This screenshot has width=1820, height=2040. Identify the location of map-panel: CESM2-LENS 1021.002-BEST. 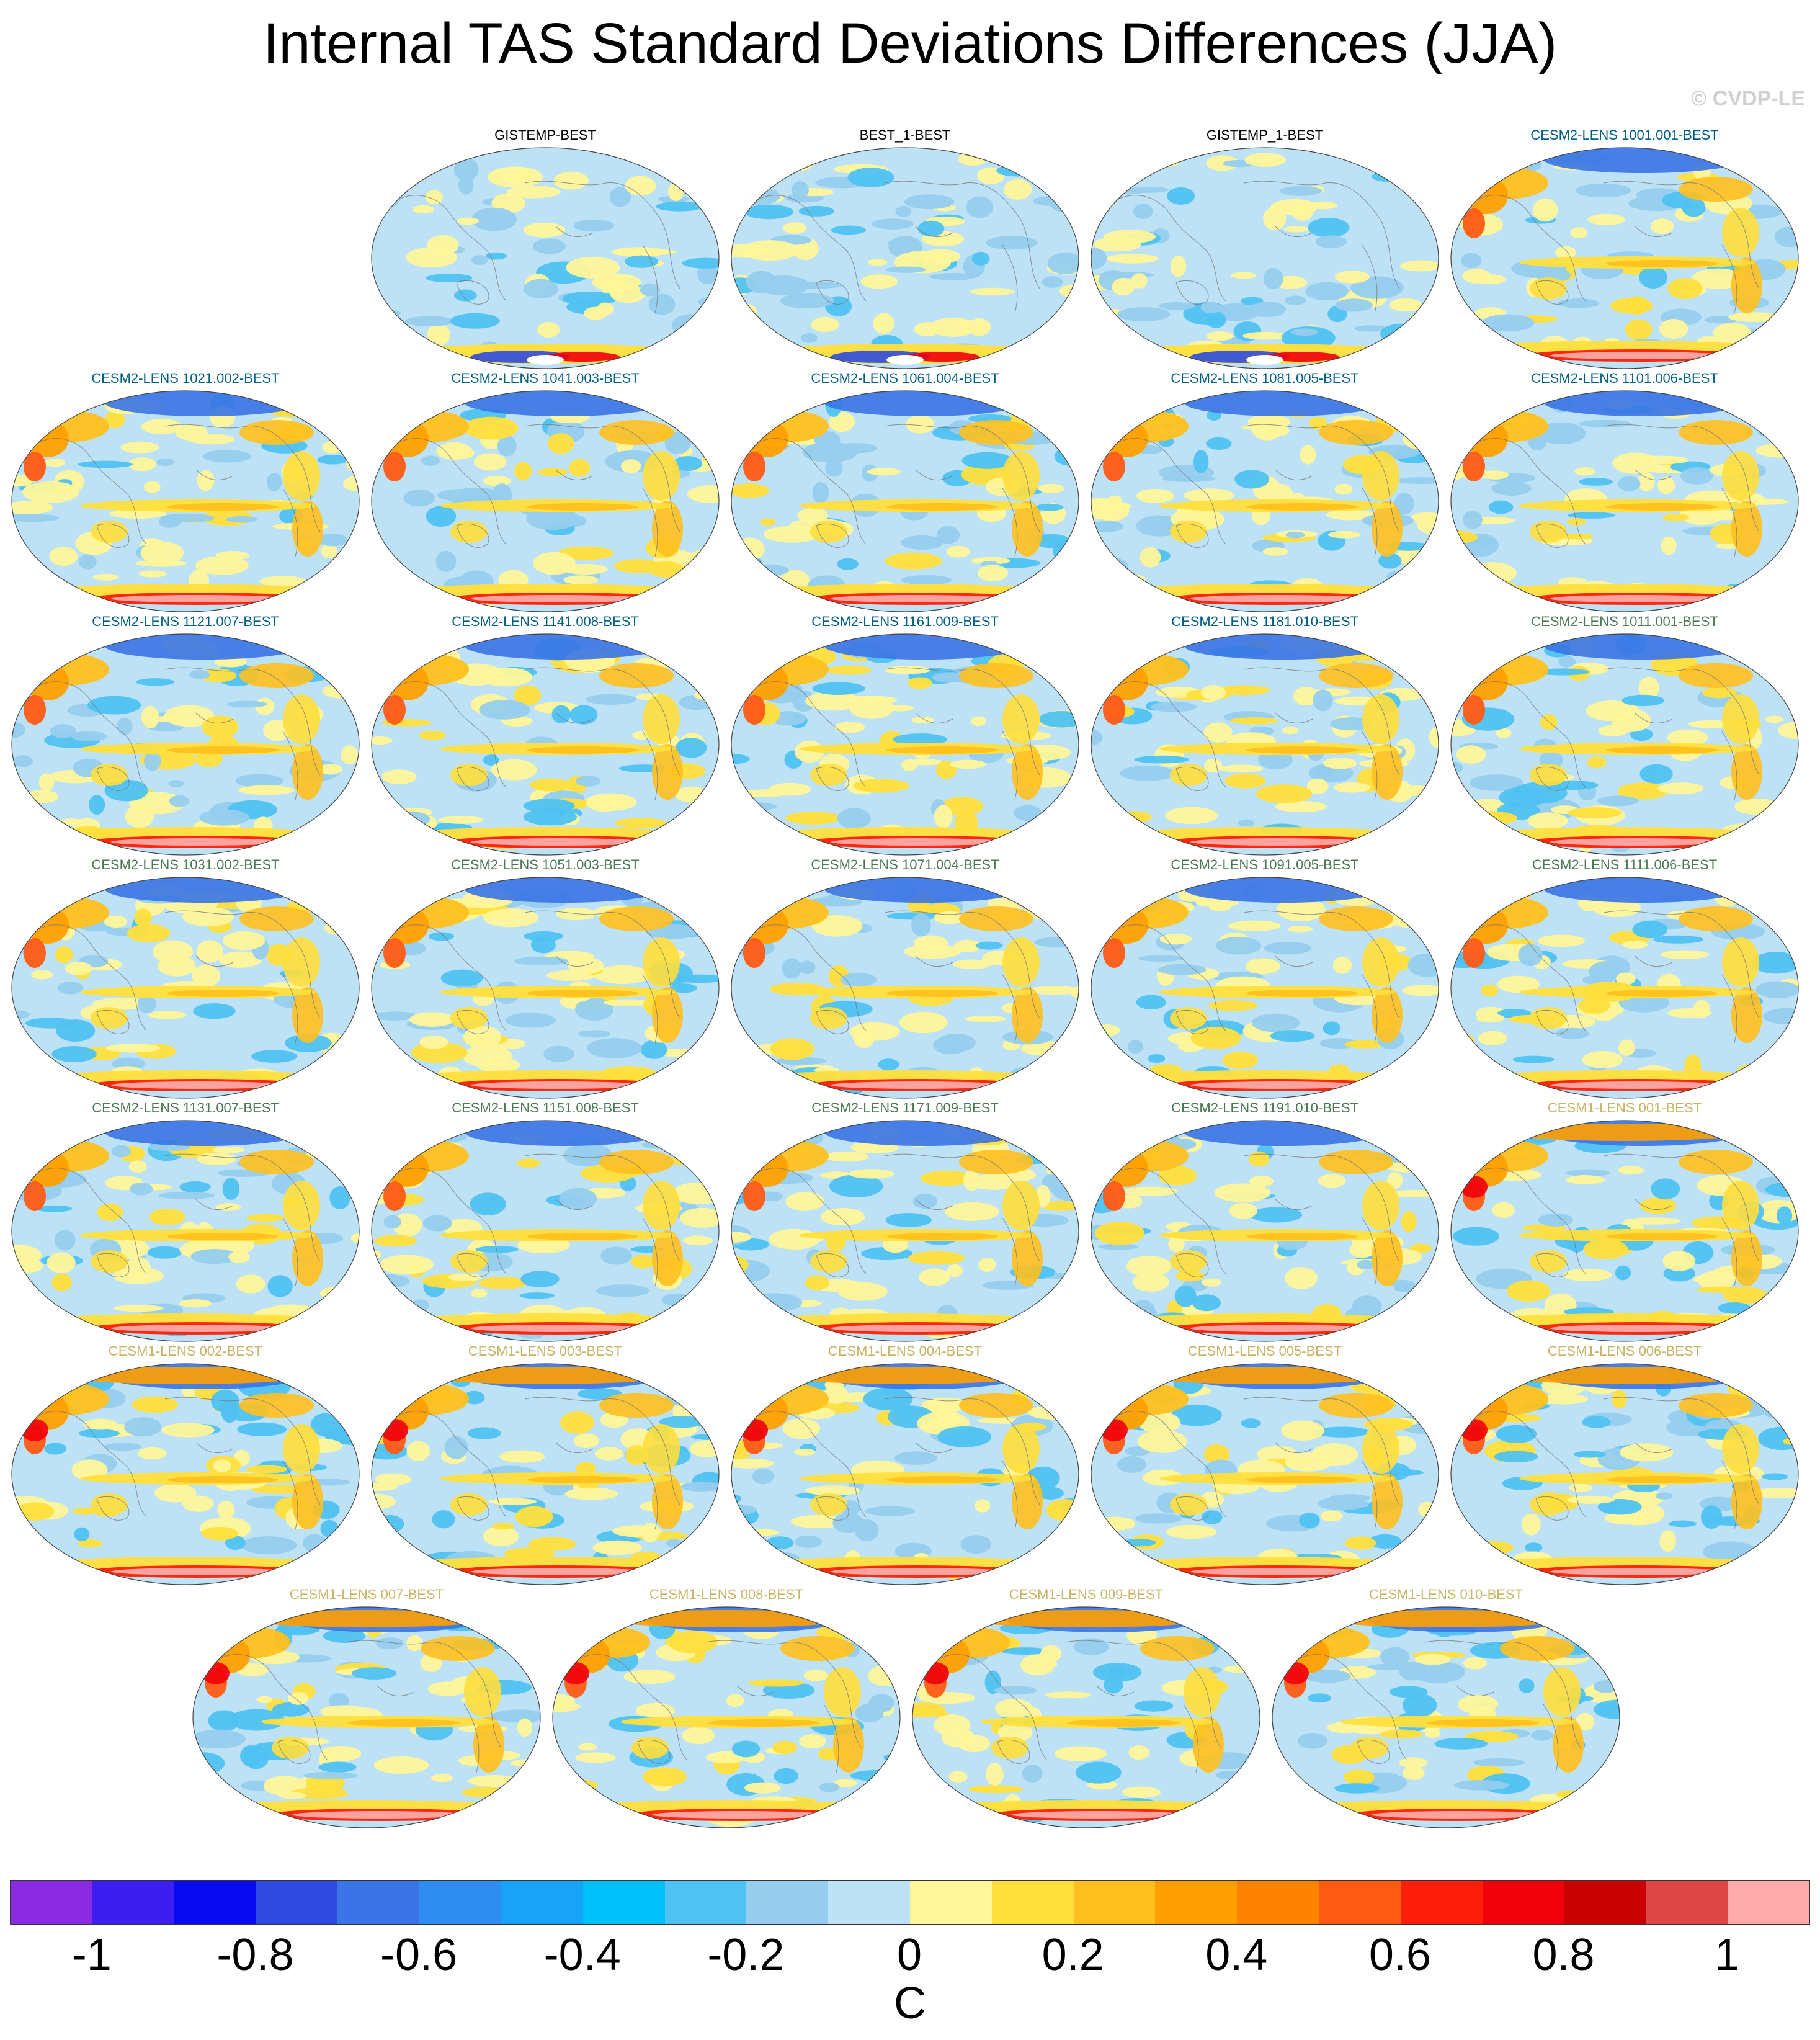
(185, 492).